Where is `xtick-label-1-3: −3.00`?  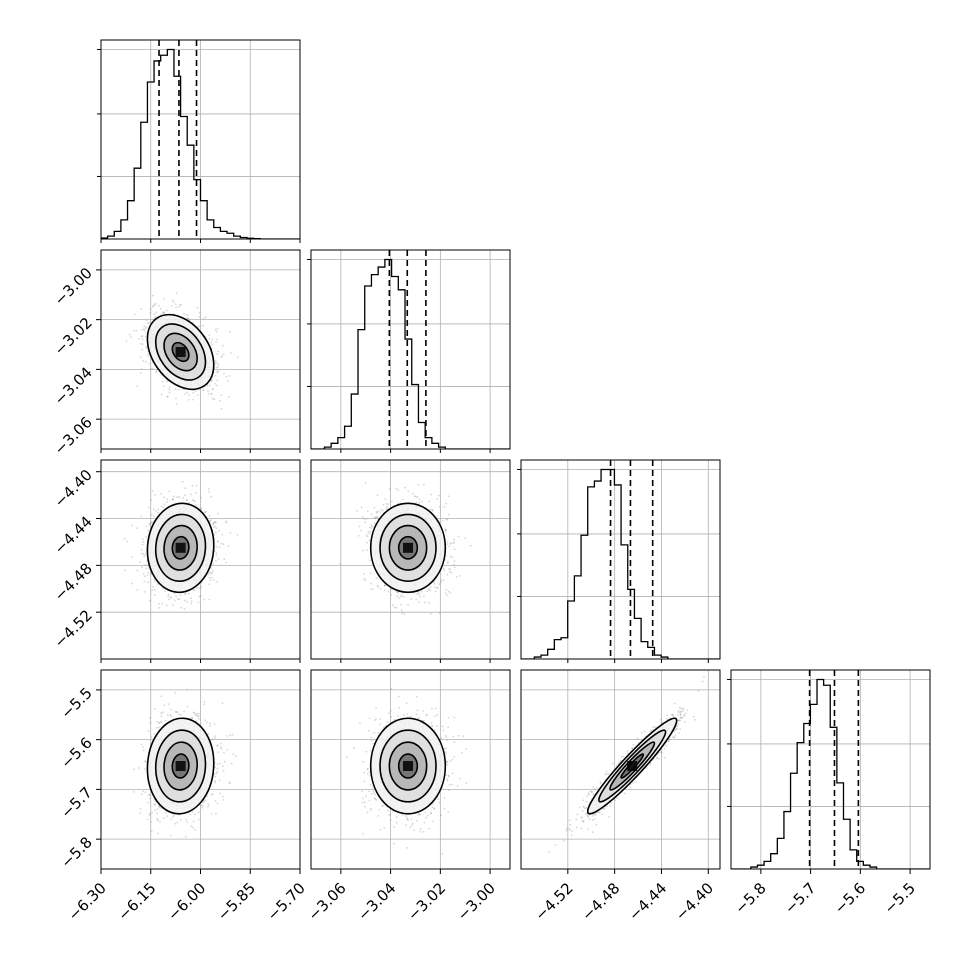
xtick-label-1-3: −3.00 is located at coordinates (476, 901).